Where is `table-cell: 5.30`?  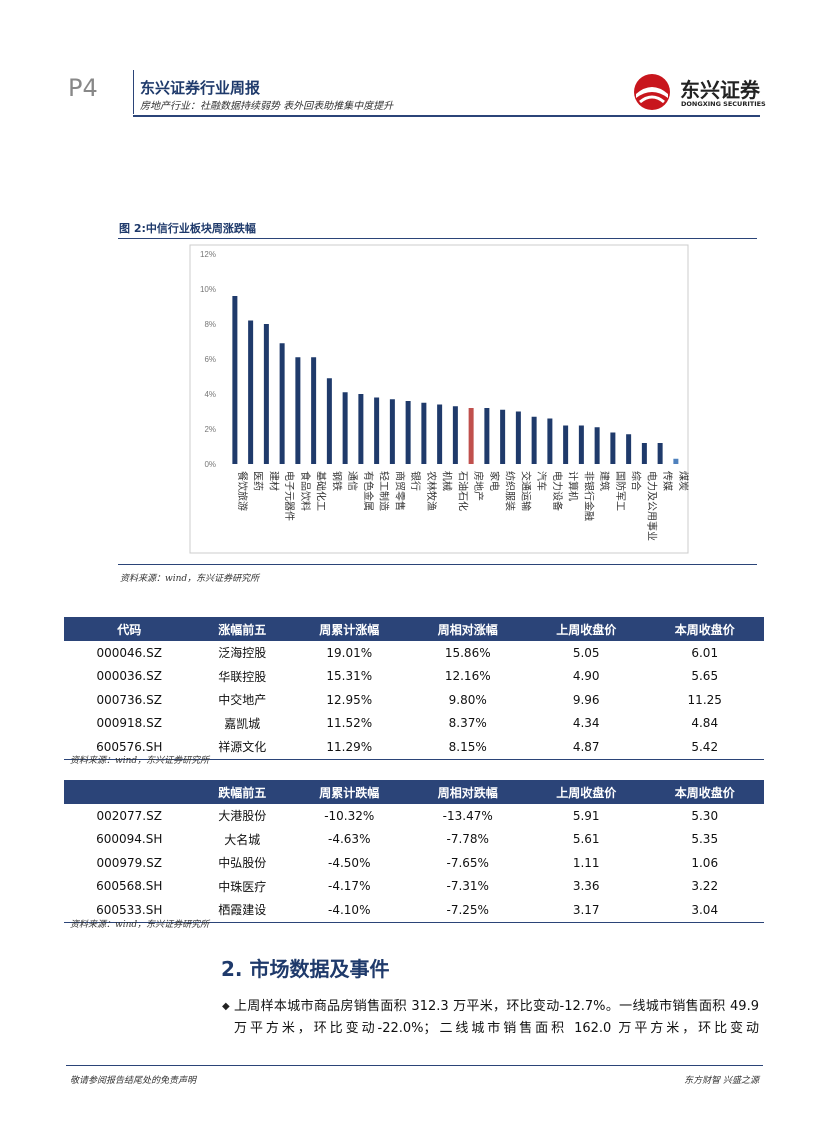
table-cell: 5.30 is located at coordinates (705, 815).